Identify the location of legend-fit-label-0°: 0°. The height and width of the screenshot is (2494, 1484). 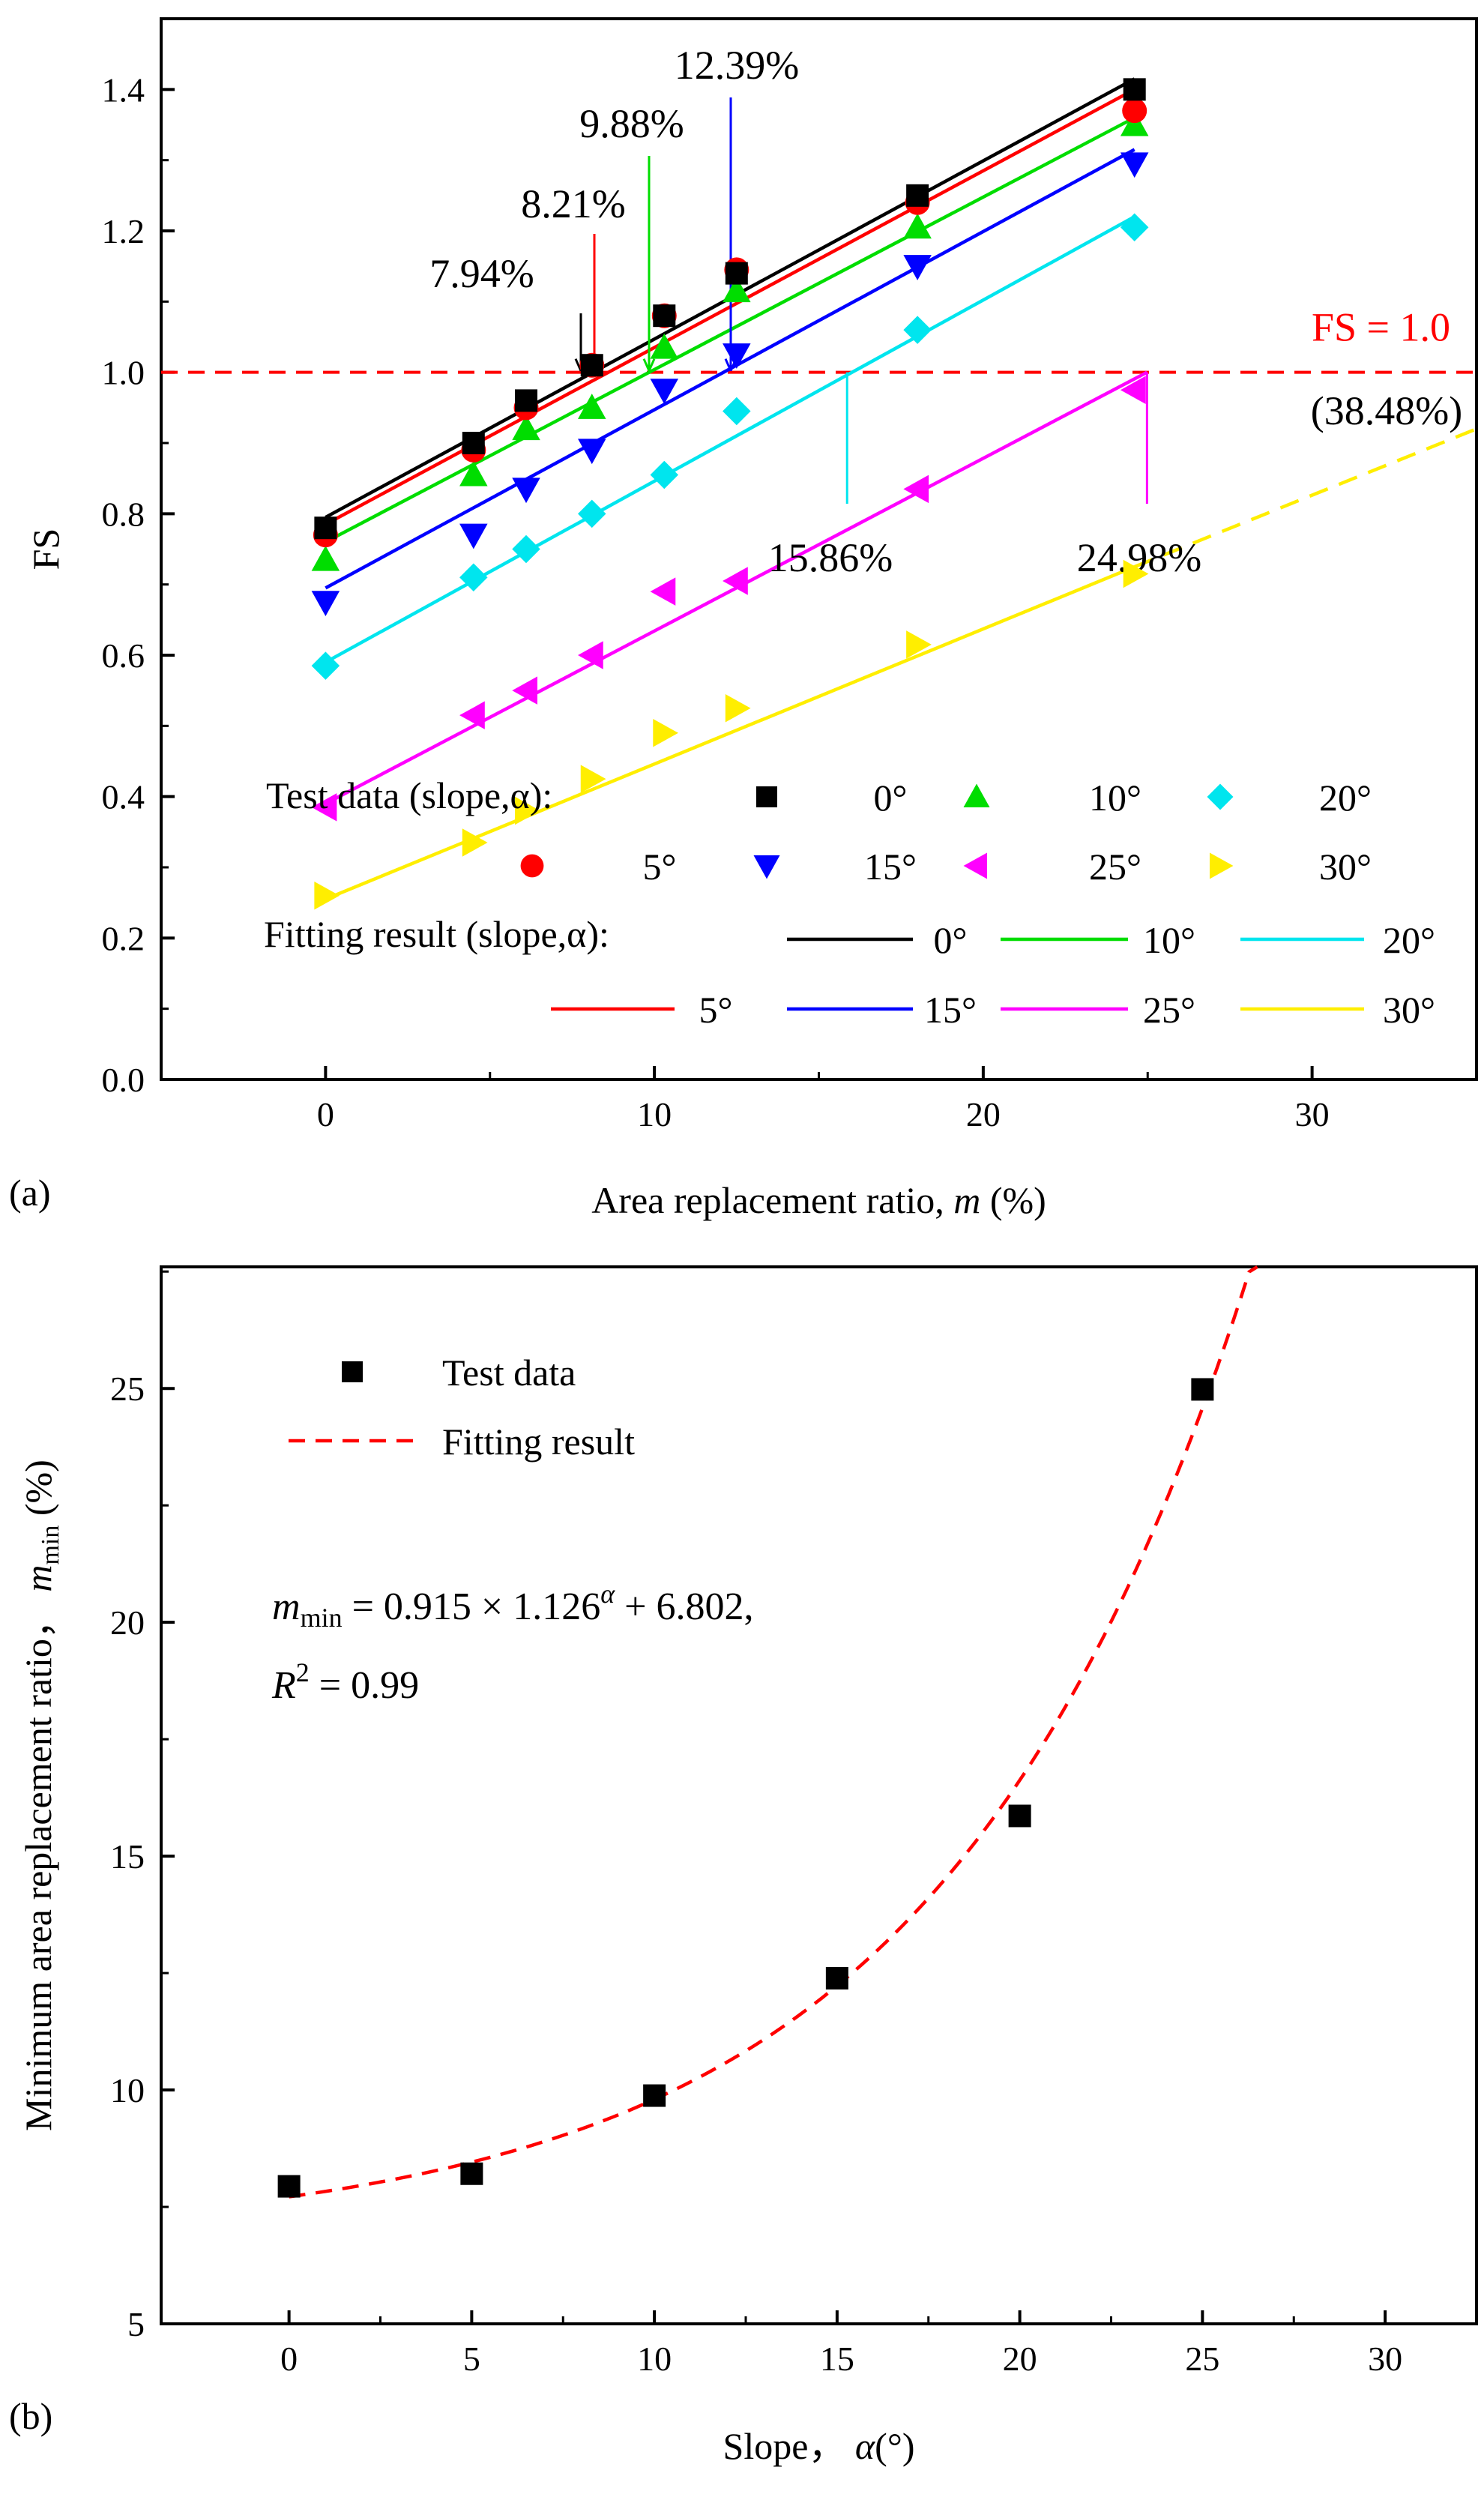
(951, 940).